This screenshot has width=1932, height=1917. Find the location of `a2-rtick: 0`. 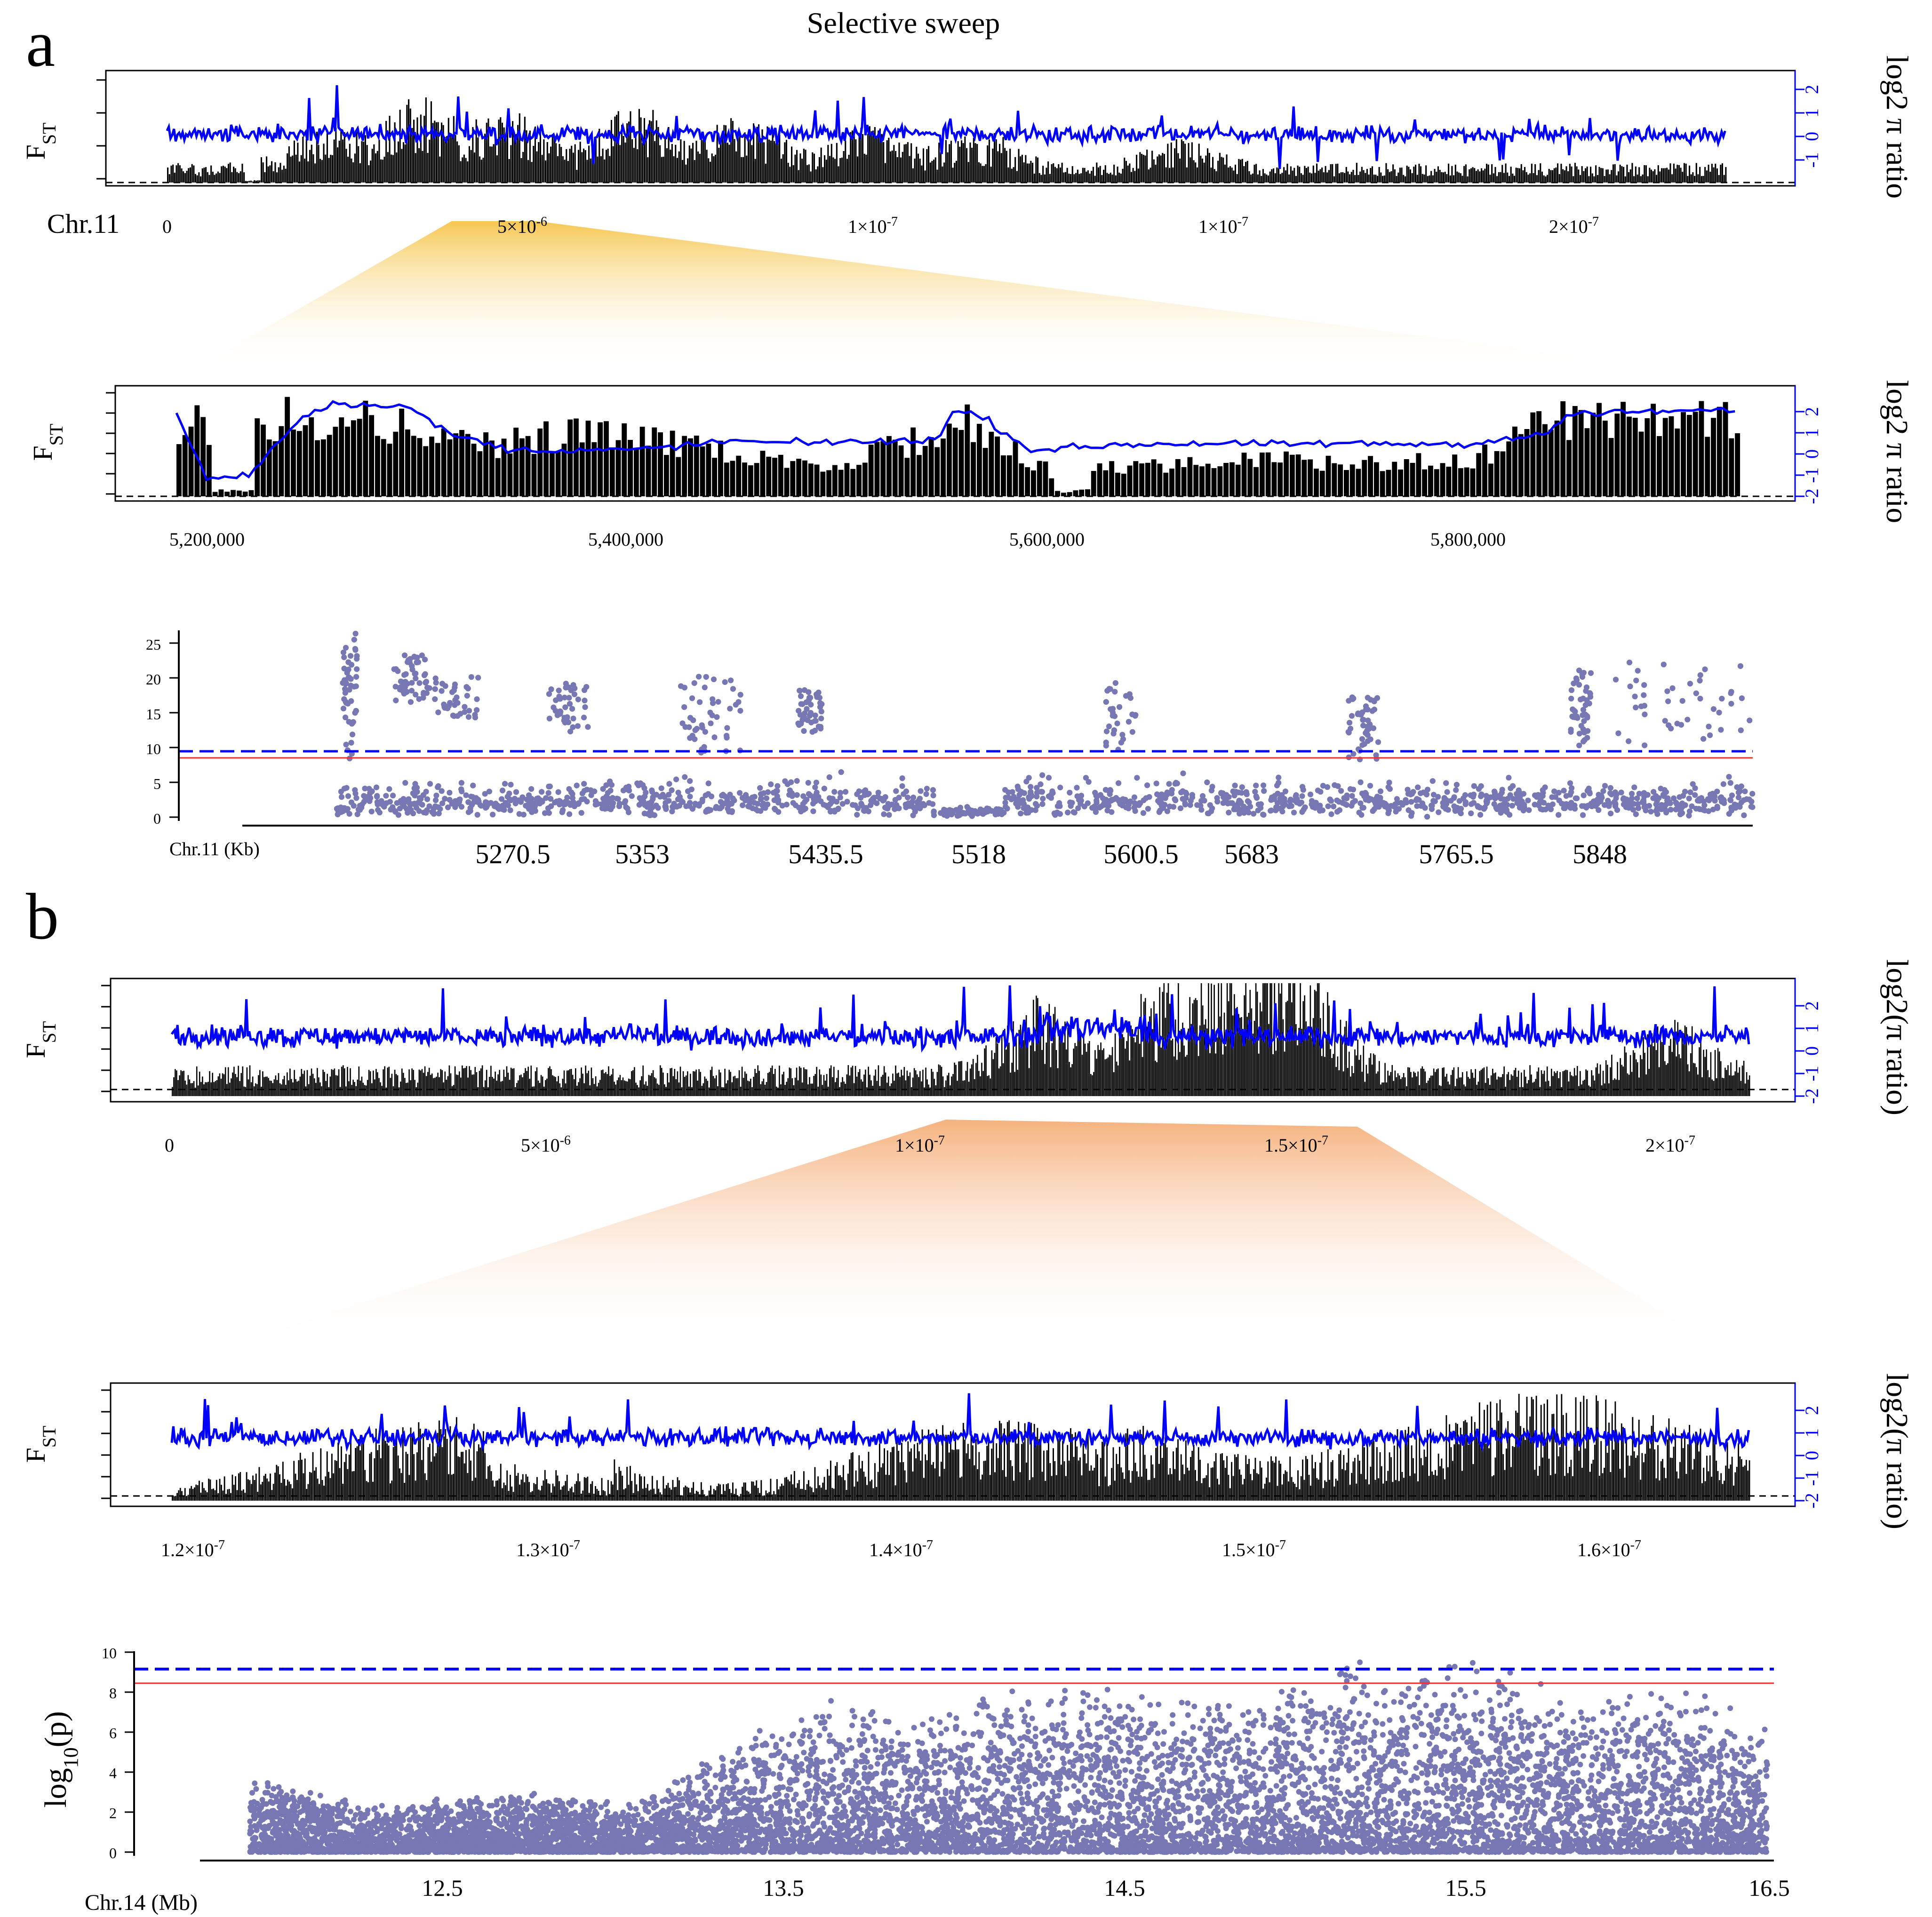

a2-rtick: 0 is located at coordinates (1811, 454).